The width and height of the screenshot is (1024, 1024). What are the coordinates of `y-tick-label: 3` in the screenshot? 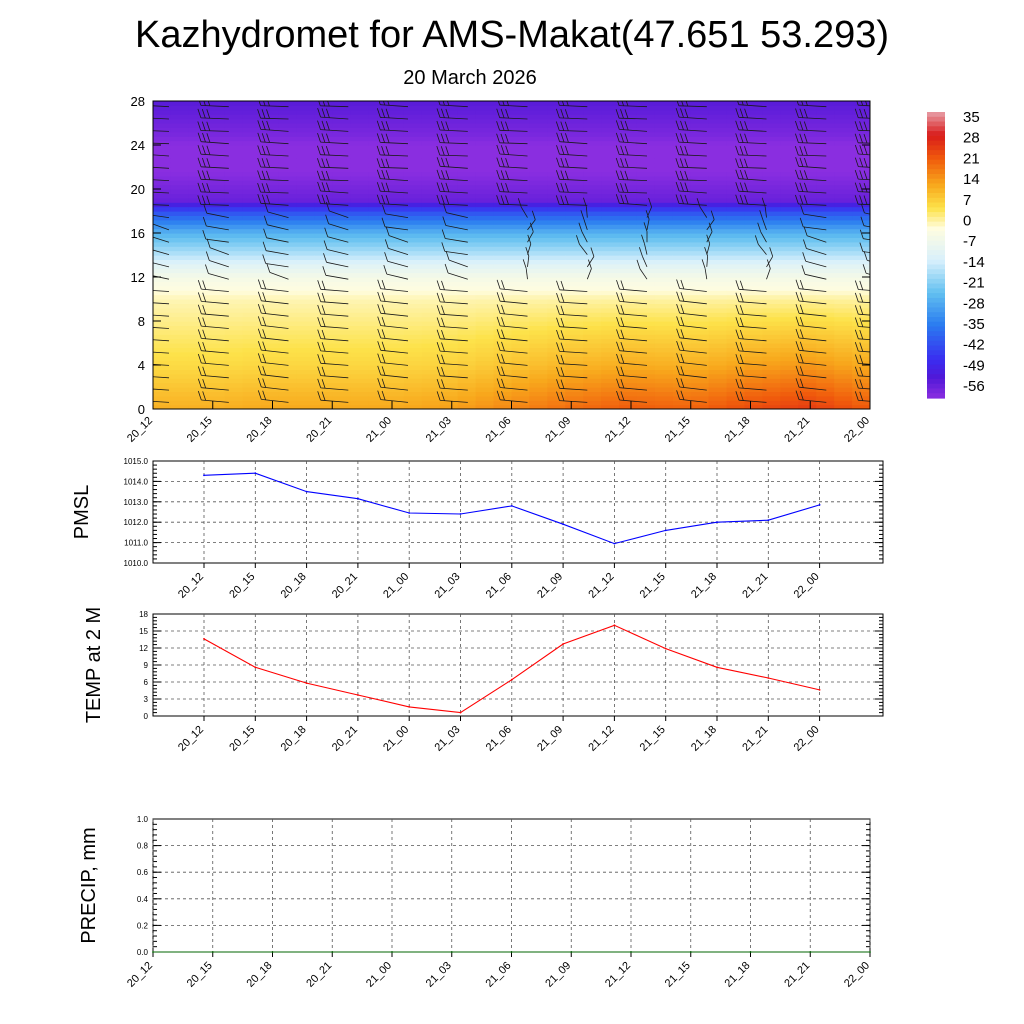 It's located at (146, 699).